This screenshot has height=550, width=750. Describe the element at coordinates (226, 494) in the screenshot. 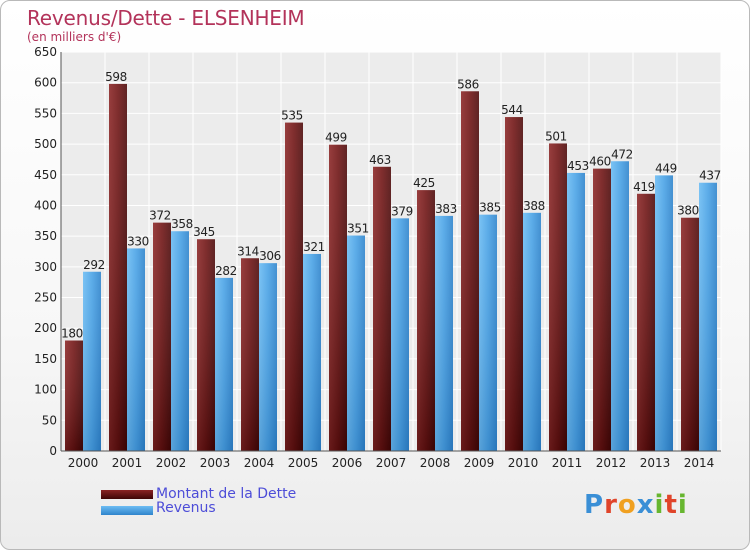

I see `legend-label-debt: Montant de la Dette` at that location.